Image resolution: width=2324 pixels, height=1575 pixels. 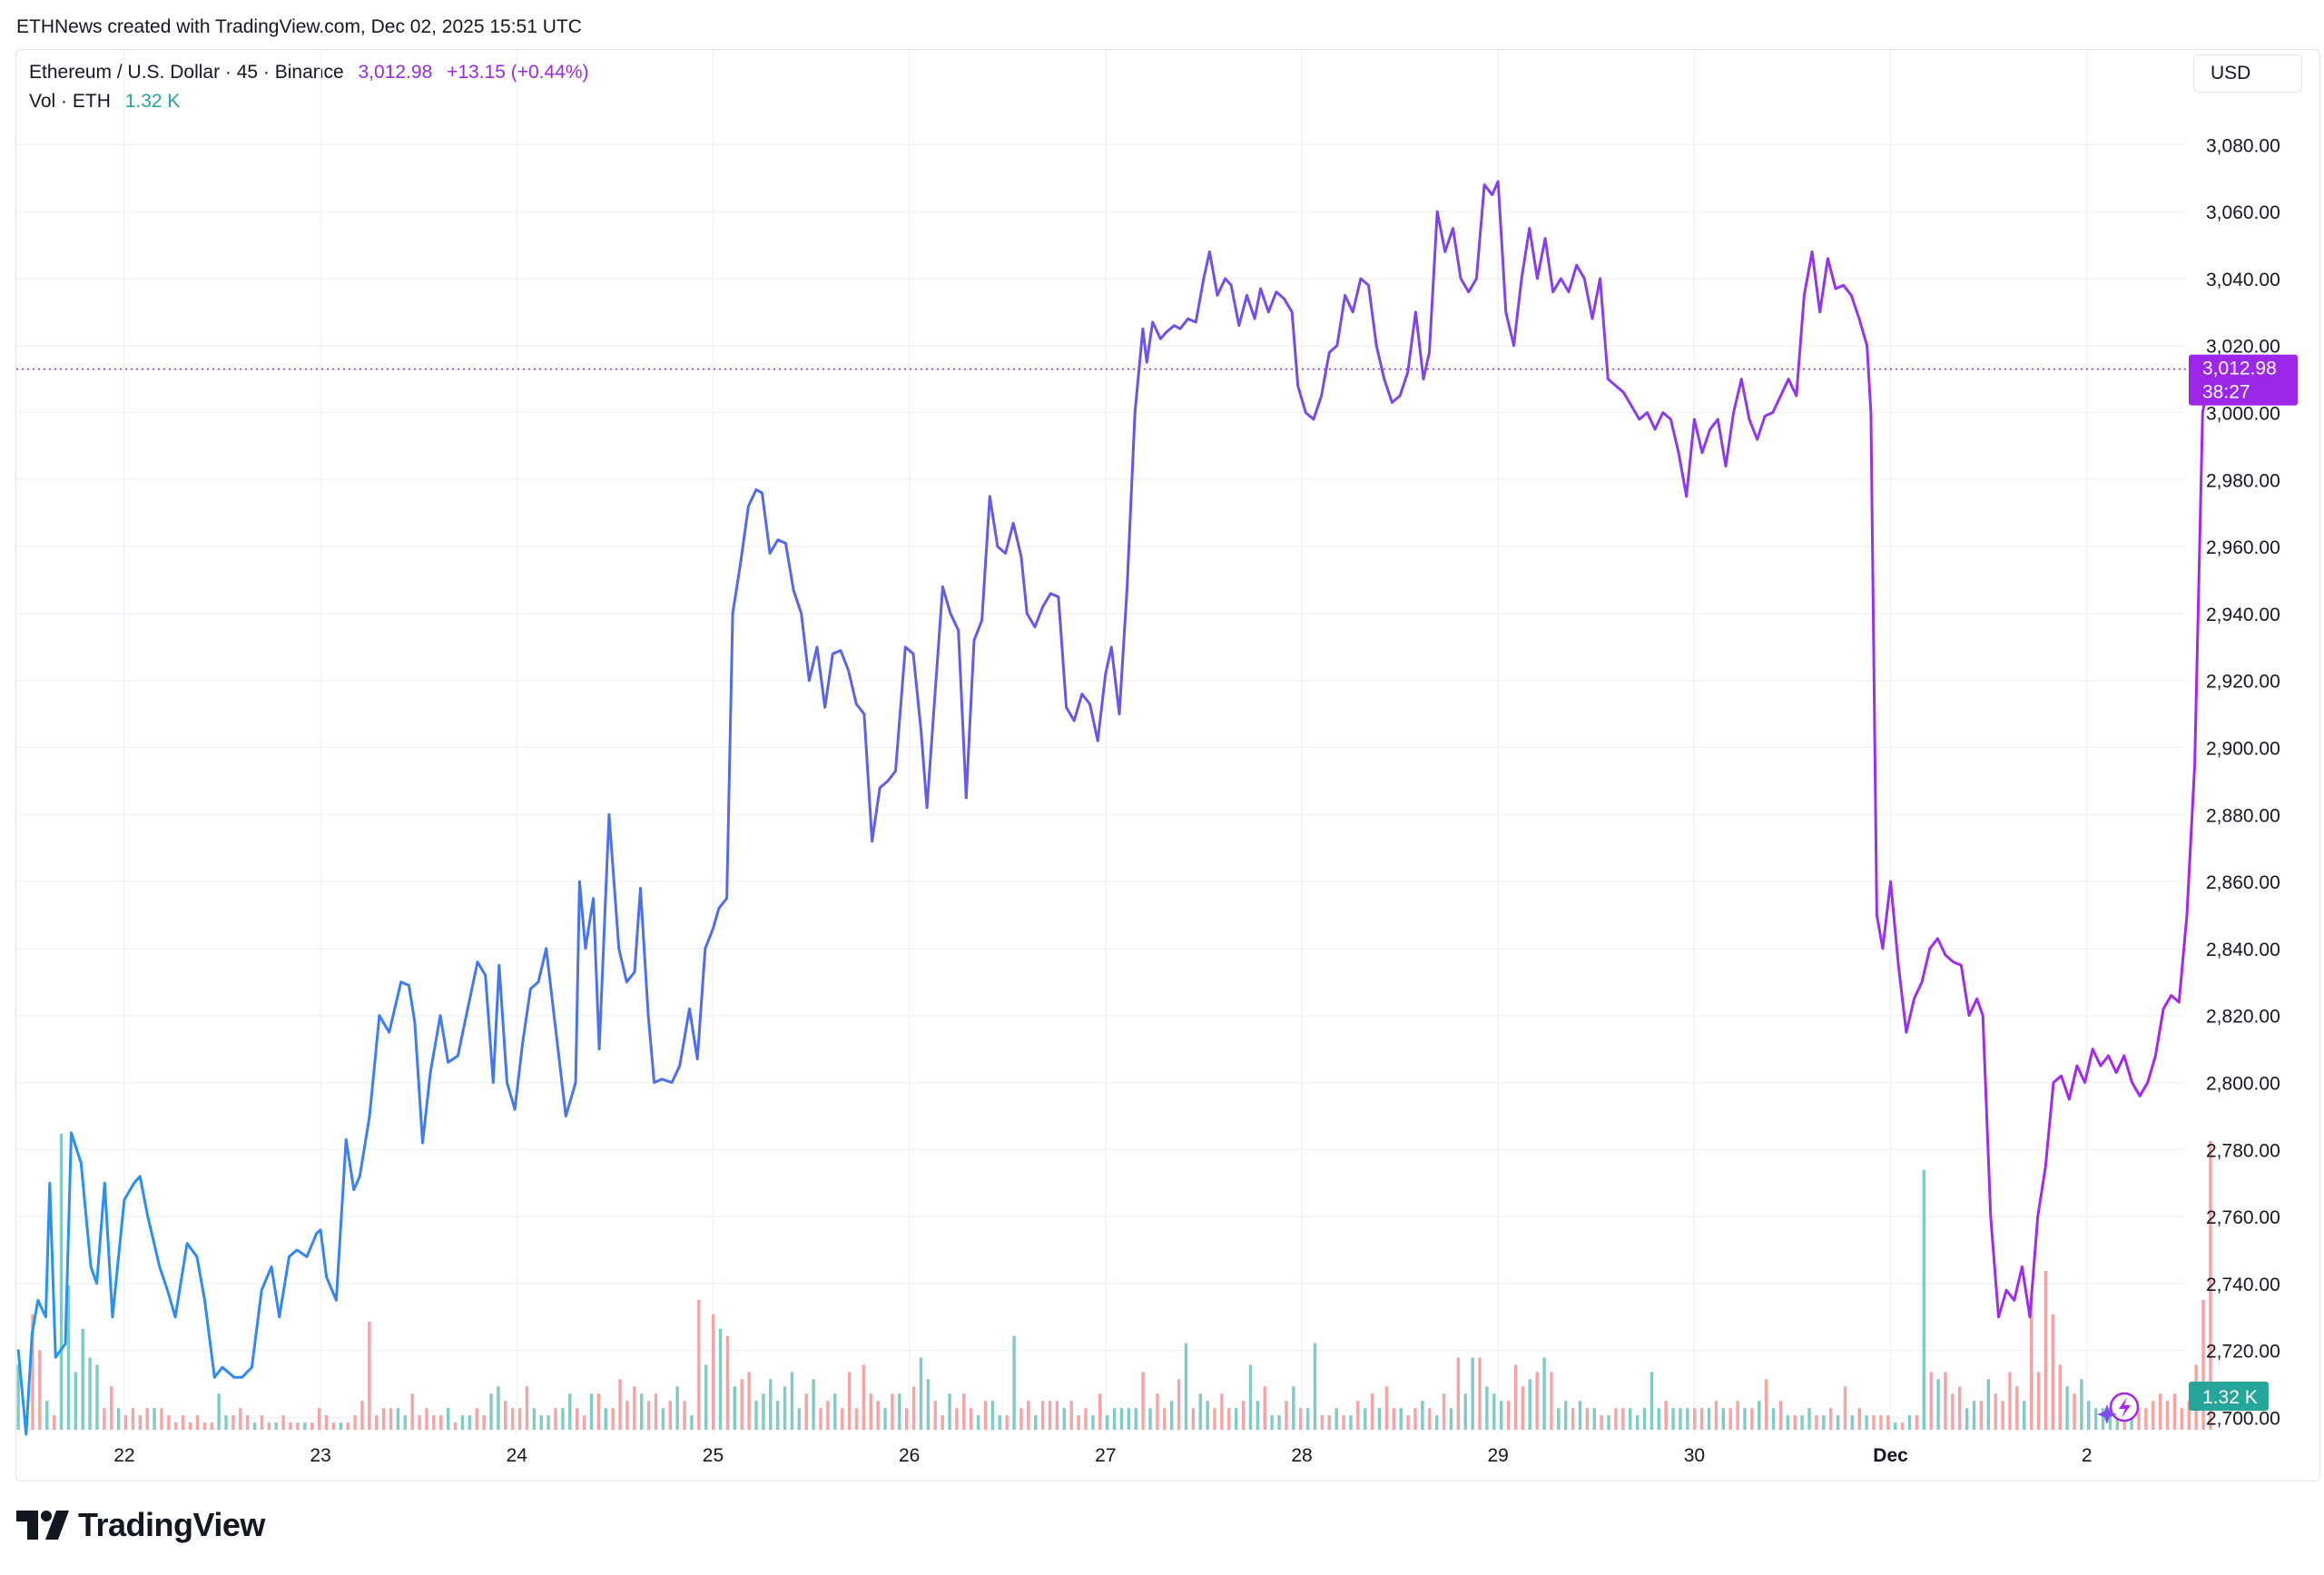 What do you see at coordinates (395, 72) in the screenshot?
I see `legend-price: 3,012.98` at bounding box center [395, 72].